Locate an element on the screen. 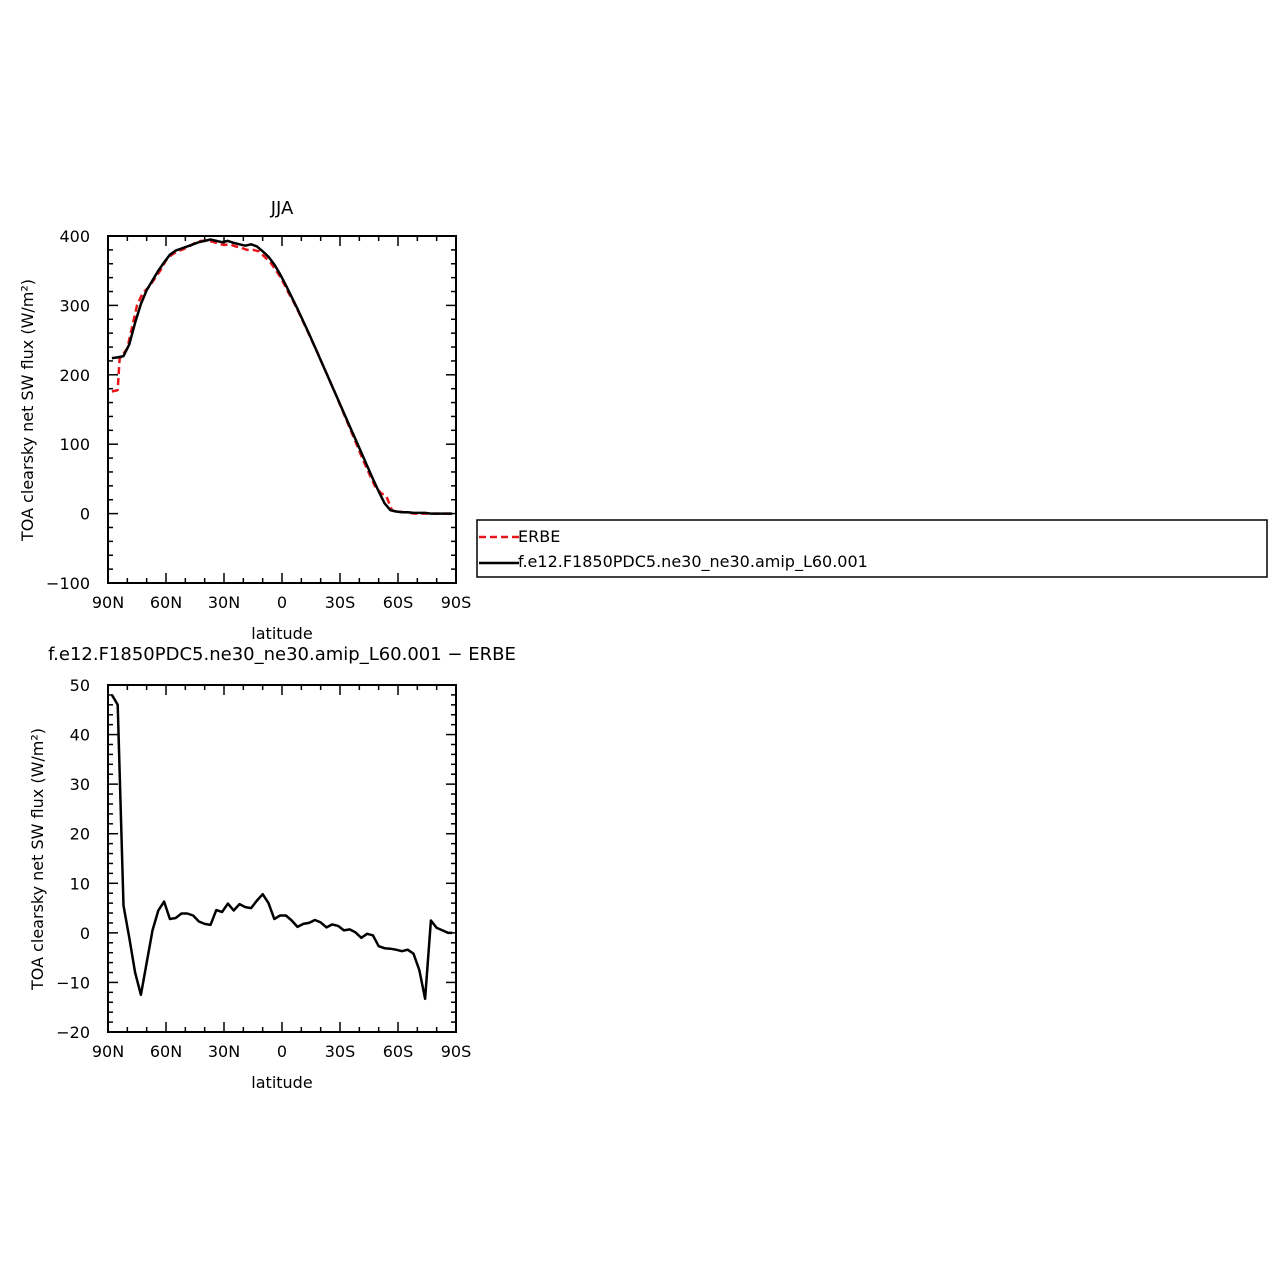 This screenshot has width=1286, height=1286. top-x-axis-title: latitude is located at coordinates (281, 633).